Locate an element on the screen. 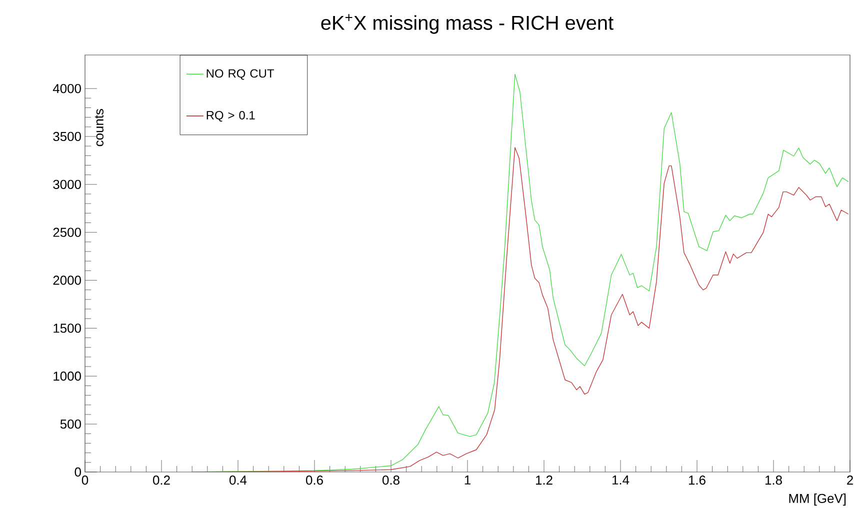  y-tick-label: 3000 is located at coordinates (67, 184).